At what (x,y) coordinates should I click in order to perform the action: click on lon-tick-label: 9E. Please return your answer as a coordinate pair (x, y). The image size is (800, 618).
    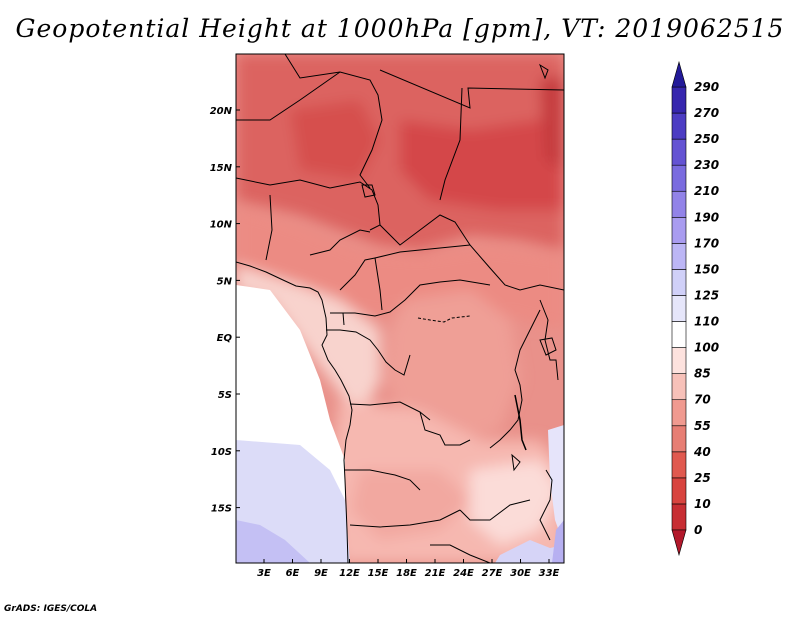
    Looking at the image, I should click on (321, 573).